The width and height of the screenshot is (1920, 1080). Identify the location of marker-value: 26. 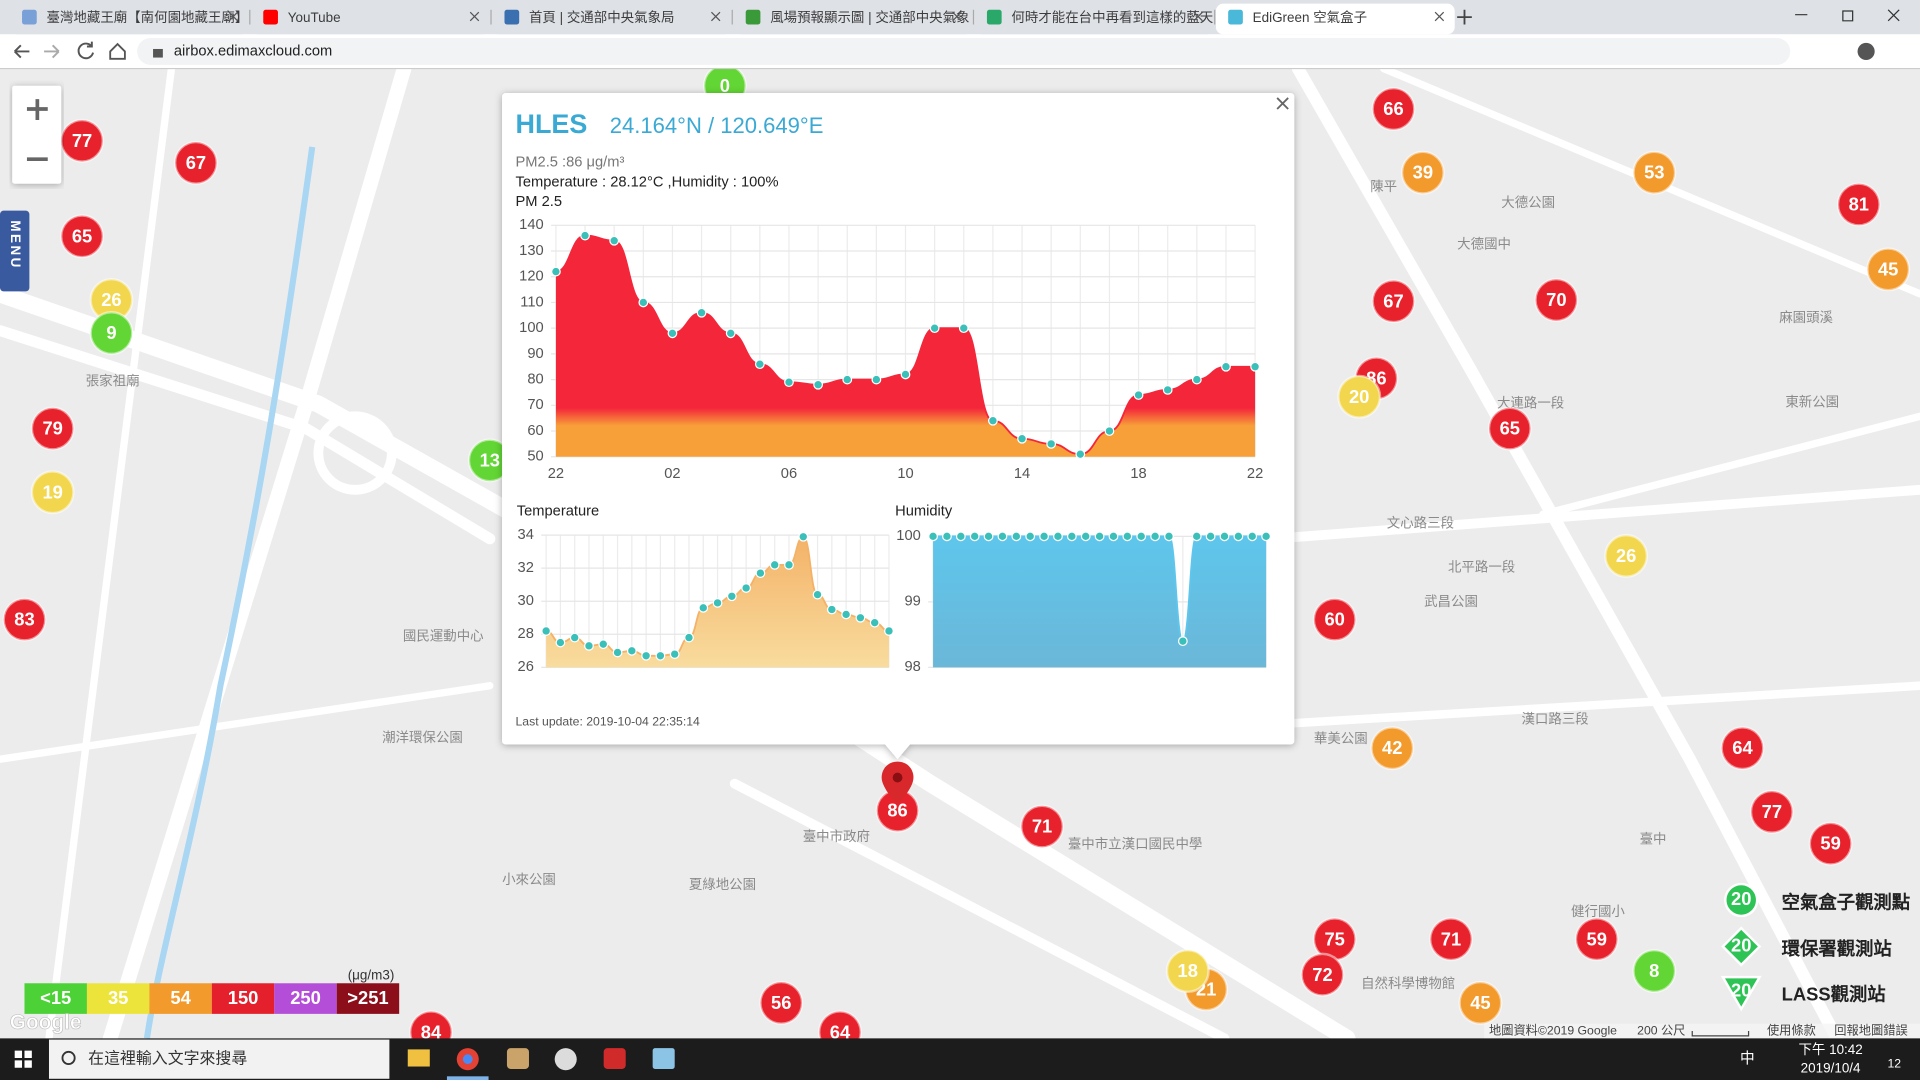
(1626, 555).